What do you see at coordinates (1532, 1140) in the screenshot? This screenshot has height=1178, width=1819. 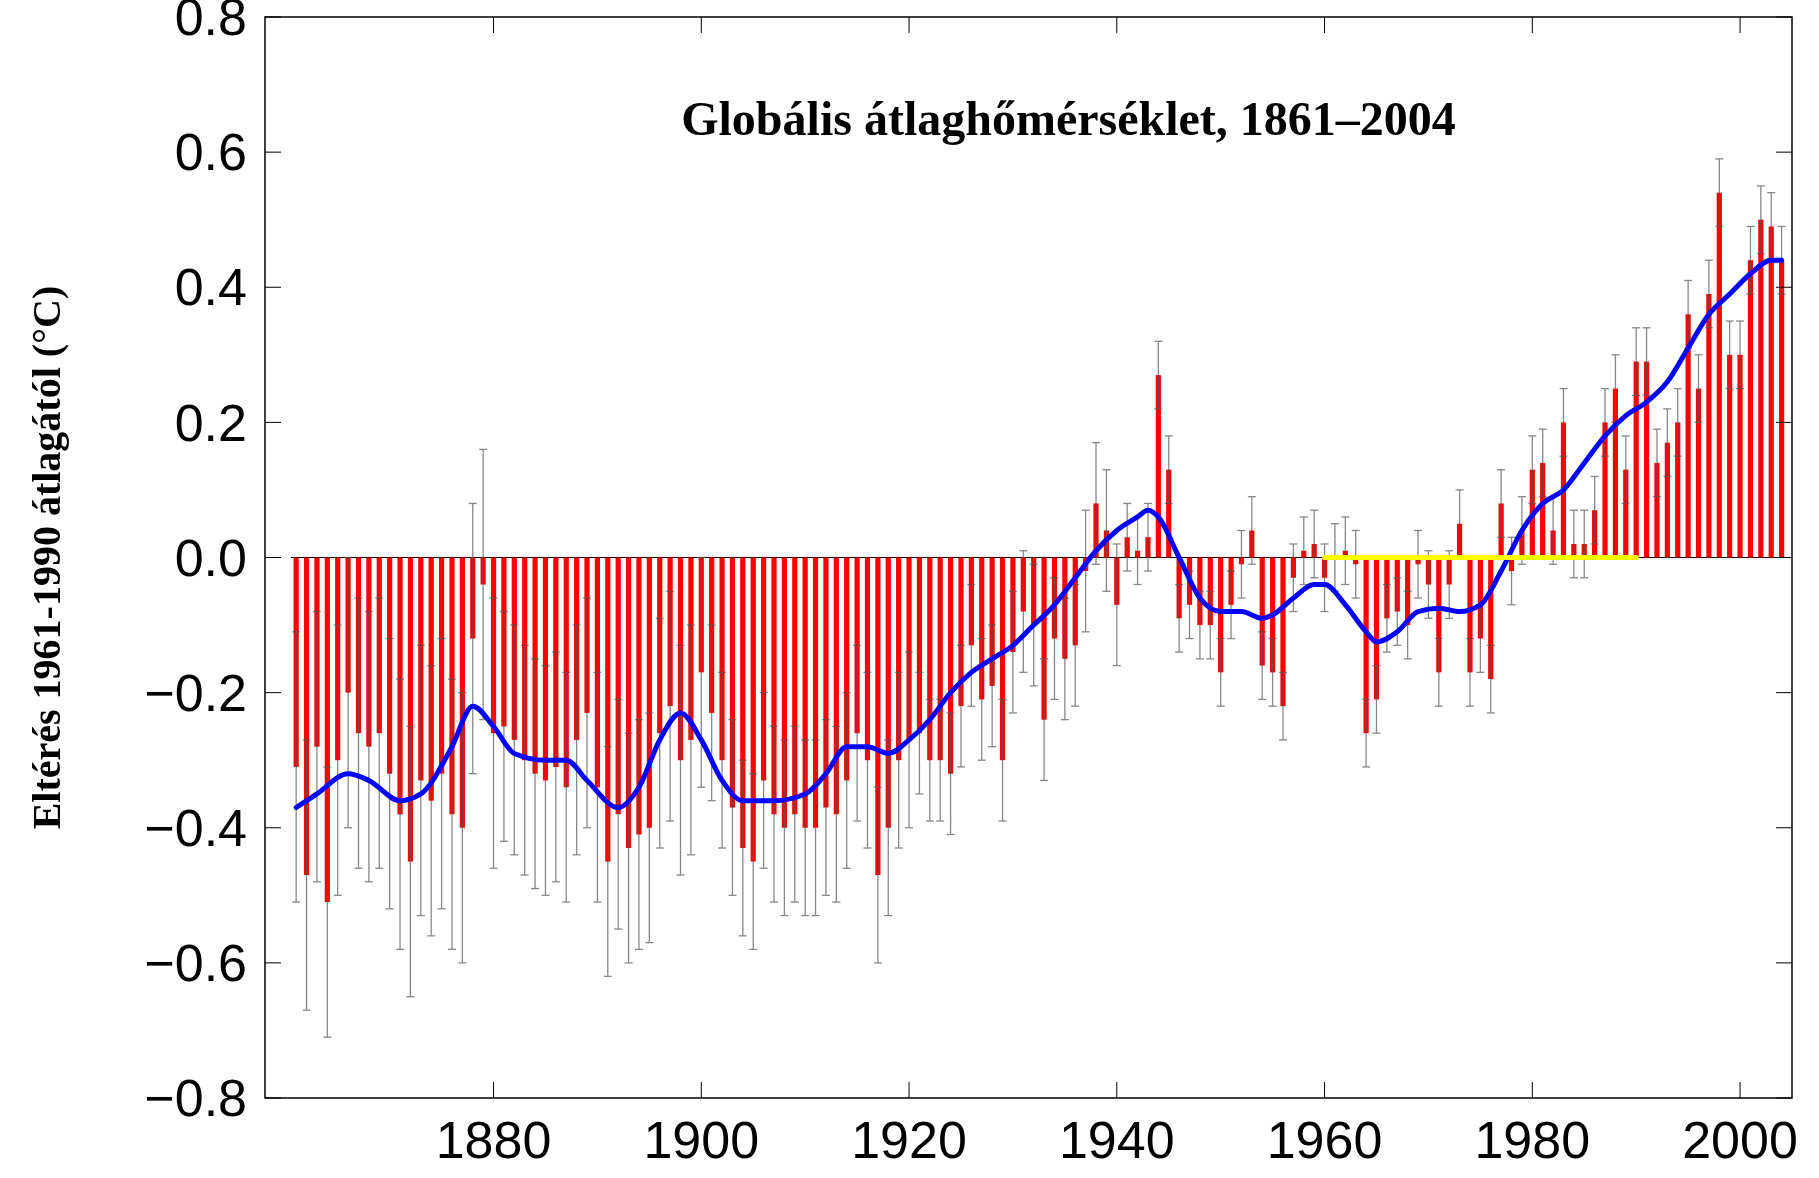 I see `x-tick-label: 1980` at bounding box center [1532, 1140].